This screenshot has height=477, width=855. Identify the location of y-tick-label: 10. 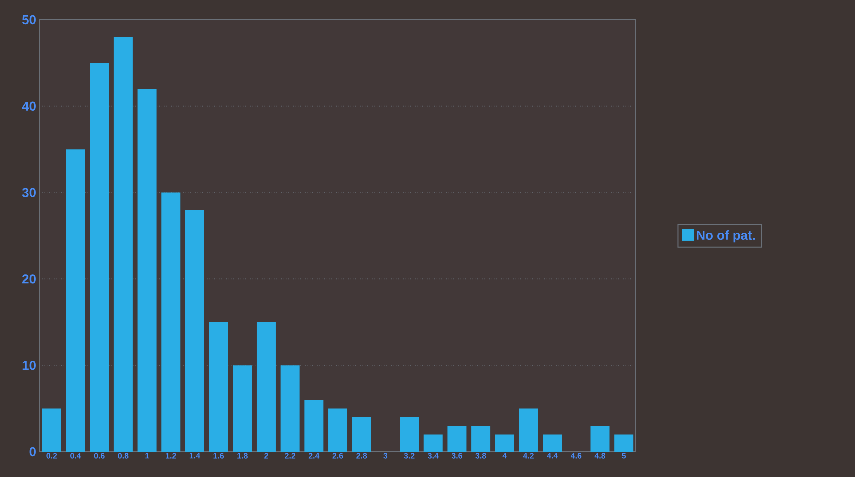
(29, 365).